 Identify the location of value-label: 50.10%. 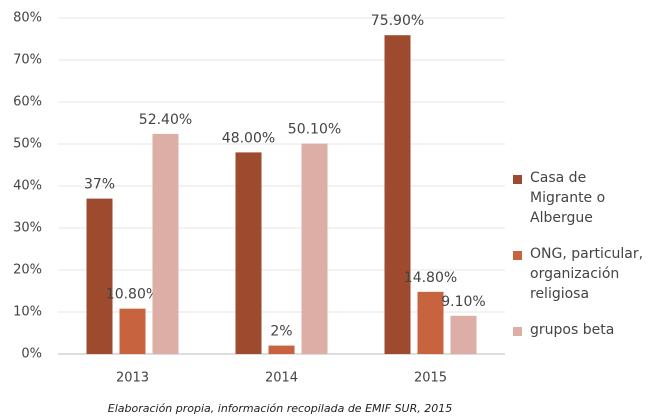
(314, 130).